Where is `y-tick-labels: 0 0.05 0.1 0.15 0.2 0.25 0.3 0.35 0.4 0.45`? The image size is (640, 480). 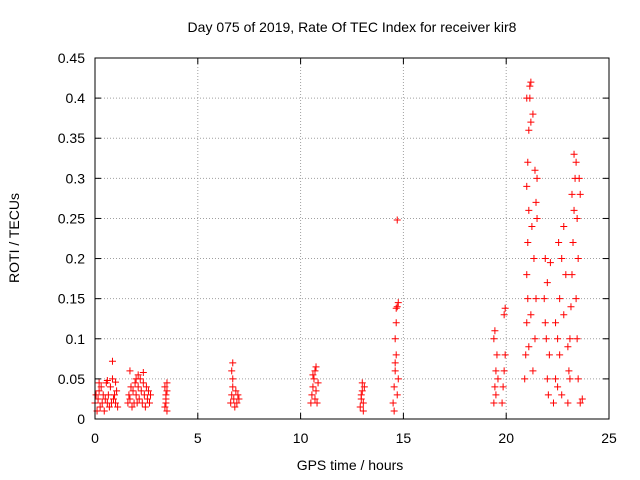 y-tick-labels: 0 0.05 0.1 0.15 0.2 0.25 0.3 0.35 0.4 0.45 is located at coordinates (71, 238).